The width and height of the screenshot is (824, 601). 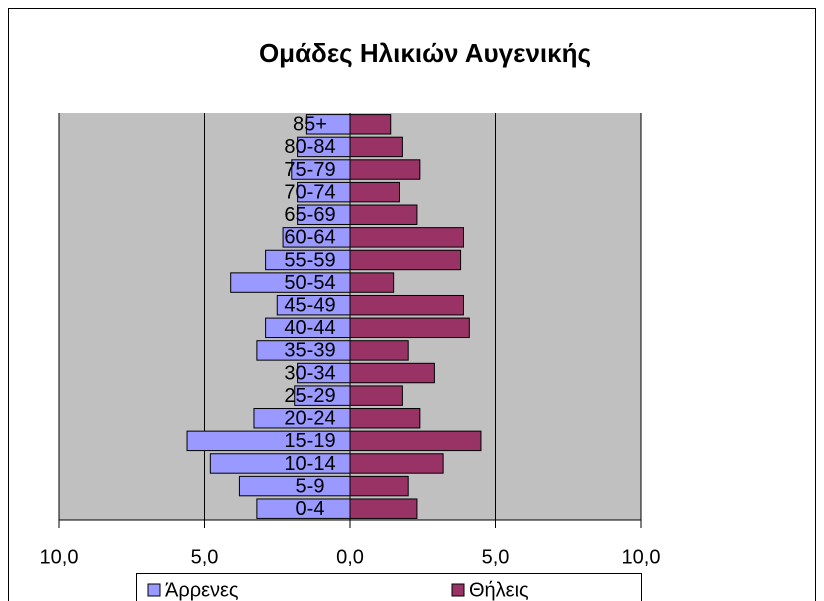 I want to click on category-label: 65-69, so click(x=309, y=215).